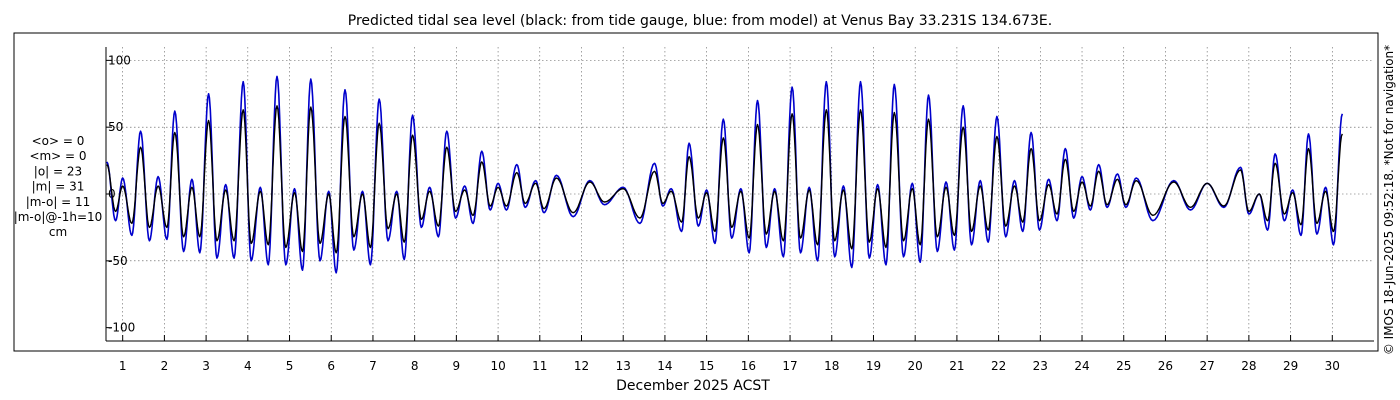 Image resolution: width=1400 pixels, height=400 pixels. Describe the element at coordinates (115, 127) in the screenshot. I see `y-tick-label: 50` at that location.